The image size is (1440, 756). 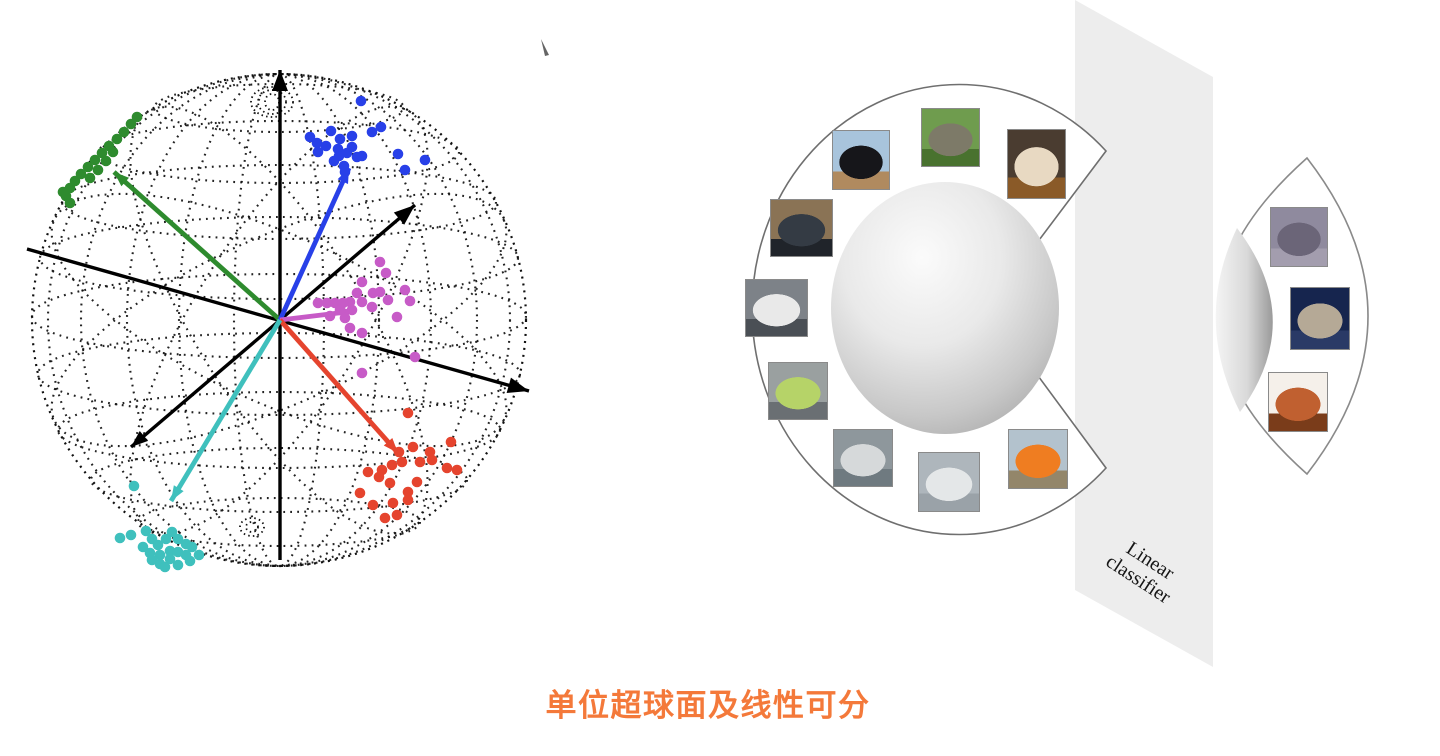 What do you see at coordinates (354, 208) in the screenshot?
I see `cluster-blue` at bounding box center [354, 208].